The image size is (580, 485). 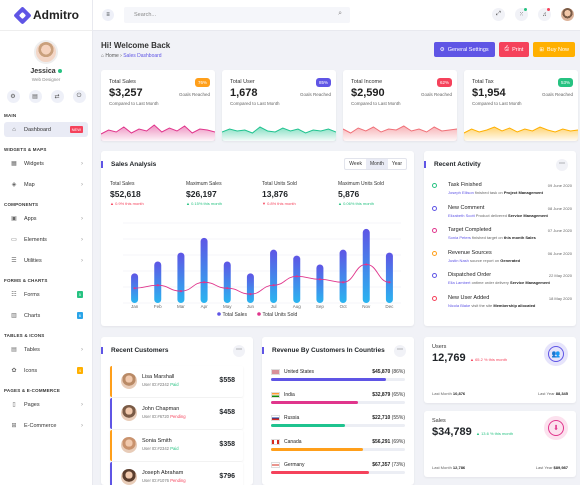 I want to click on avatar, so click(x=46, y=52).